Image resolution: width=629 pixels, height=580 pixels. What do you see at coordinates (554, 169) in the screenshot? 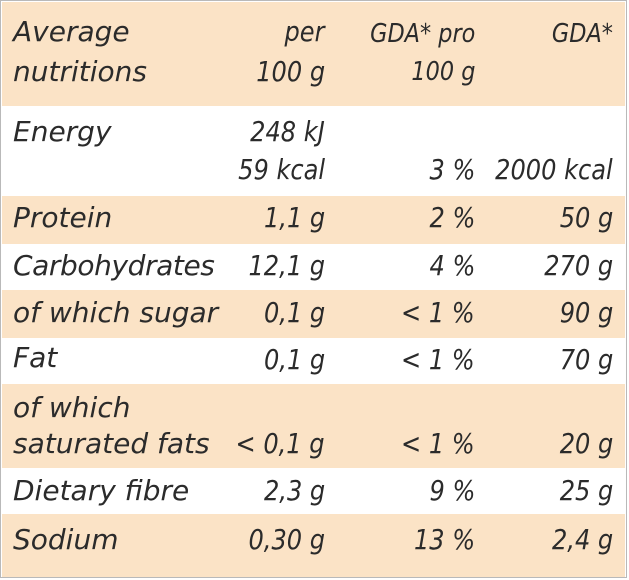
I see `row-gda: 2000 kcal` at bounding box center [554, 169].